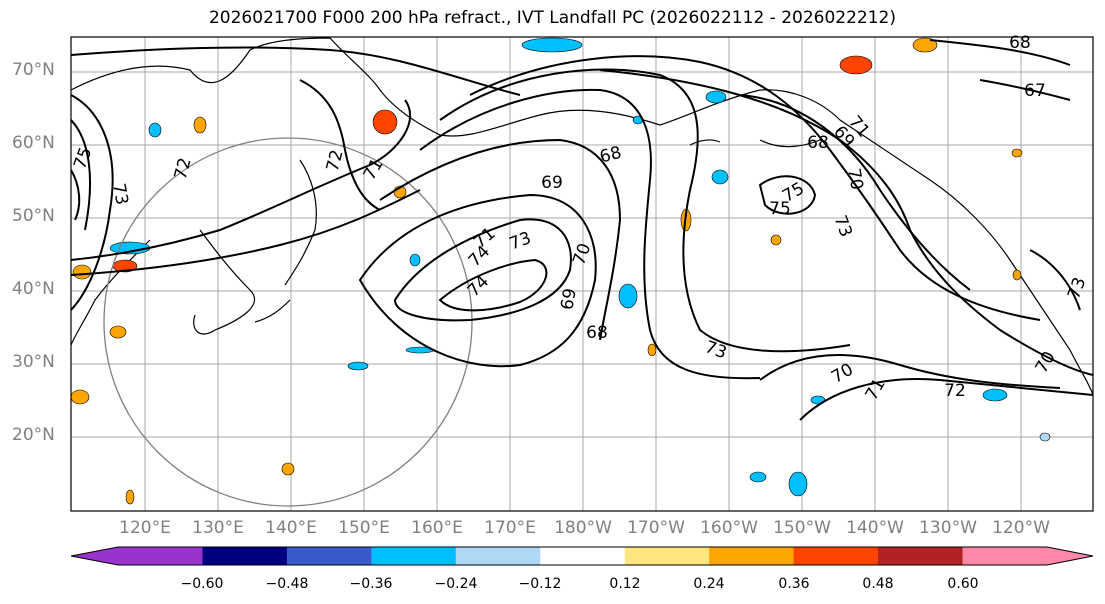  What do you see at coordinates (33, 216) in the screenshot?
I see `lat-label-50: 50°N` at bounding box center [33, 216].